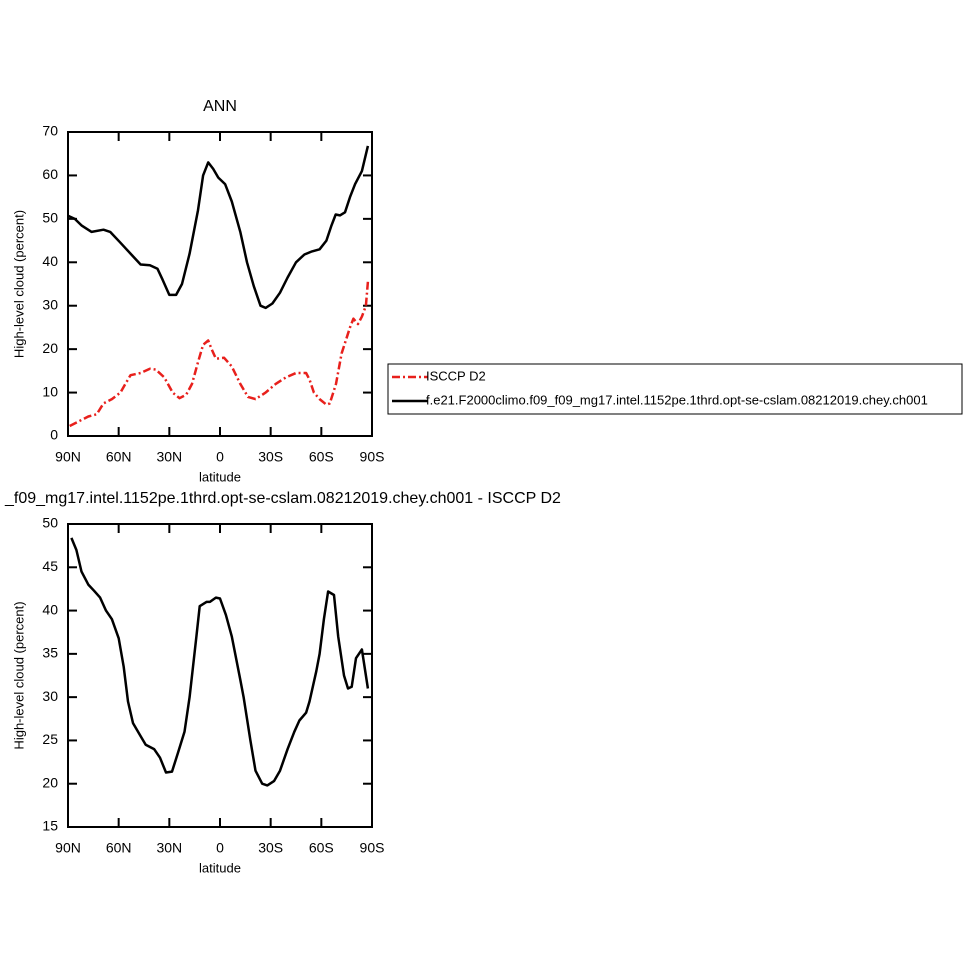  I want to click on legend-box, so click(675, 389).